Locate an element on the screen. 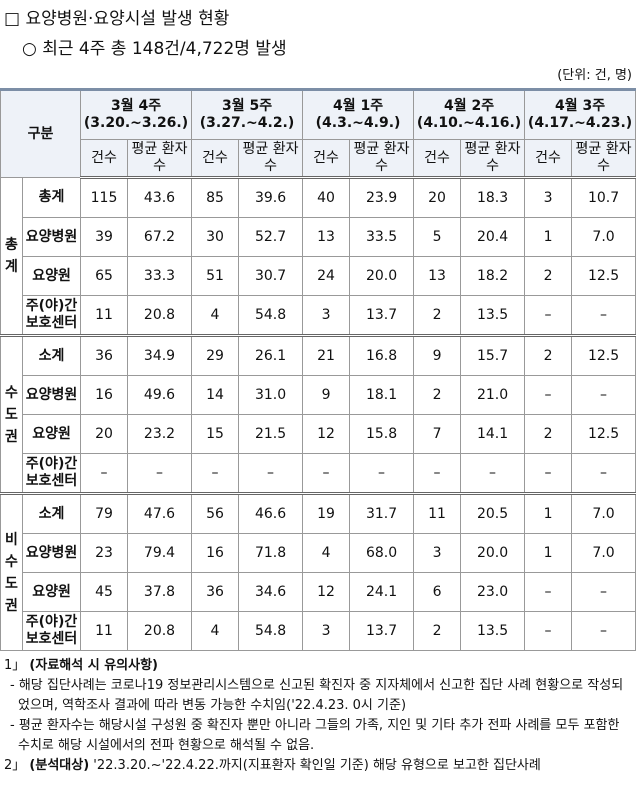 The height and width of the screenshot is (793, 636). week-header: 3월 4주 (3.20.~3.26.) is located at coordinates (136, 114).